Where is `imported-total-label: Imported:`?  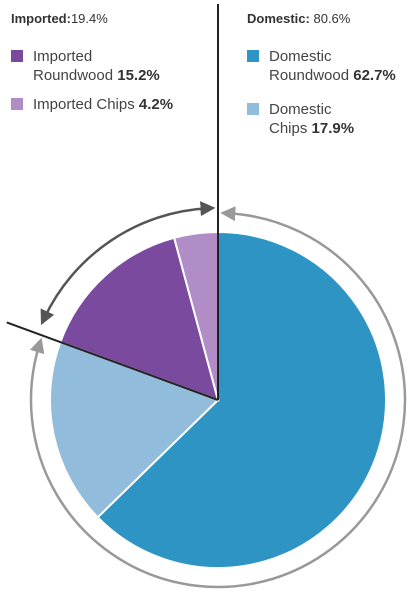
imported-total-label: Imported: is located at coordinates (41, 18).